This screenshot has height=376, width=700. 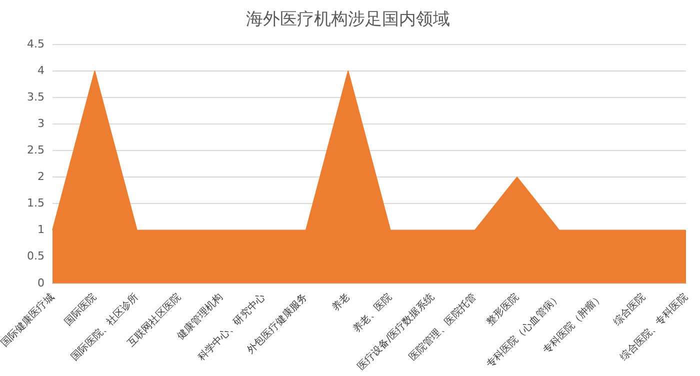 I want to click on y-tick-label: 0, so click(x=40, y=283).